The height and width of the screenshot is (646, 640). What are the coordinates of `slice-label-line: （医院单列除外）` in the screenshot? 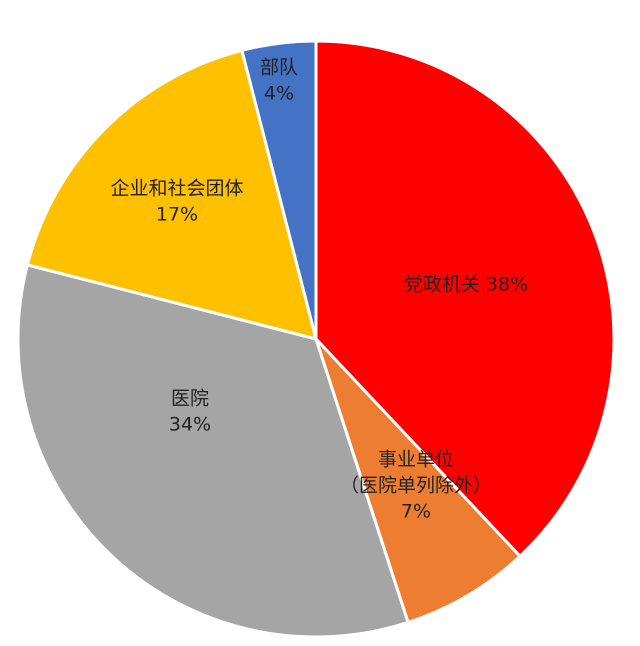 It's located at (416, 486).